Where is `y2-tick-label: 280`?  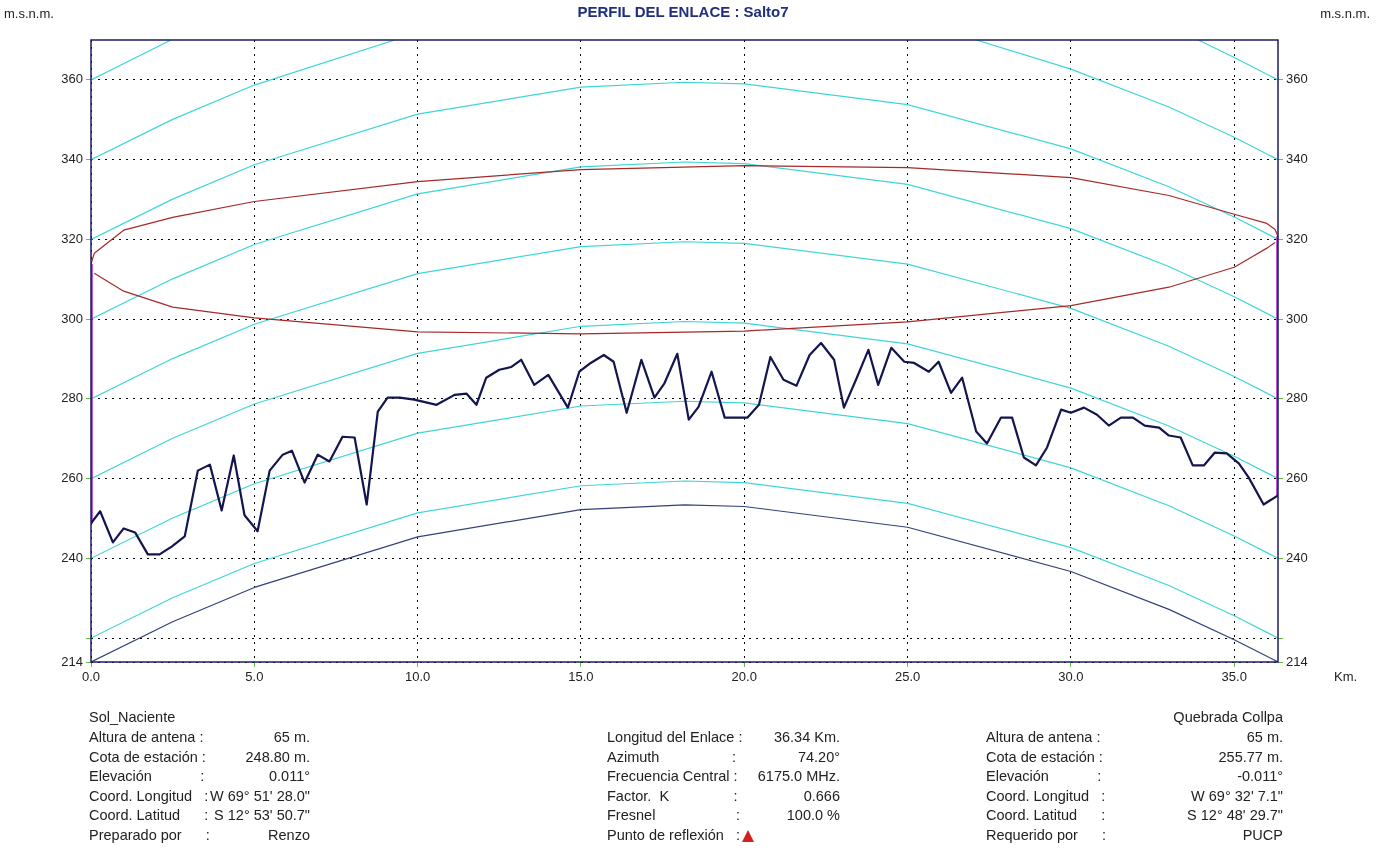 y2-tick-label: 280 is located at coordinates (1297, 398).